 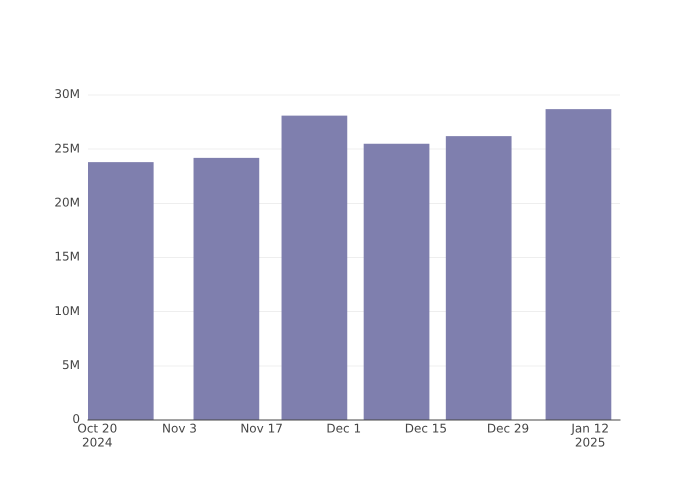 I want to click on y-tick-label: 10M, so click(x=67, y=311).